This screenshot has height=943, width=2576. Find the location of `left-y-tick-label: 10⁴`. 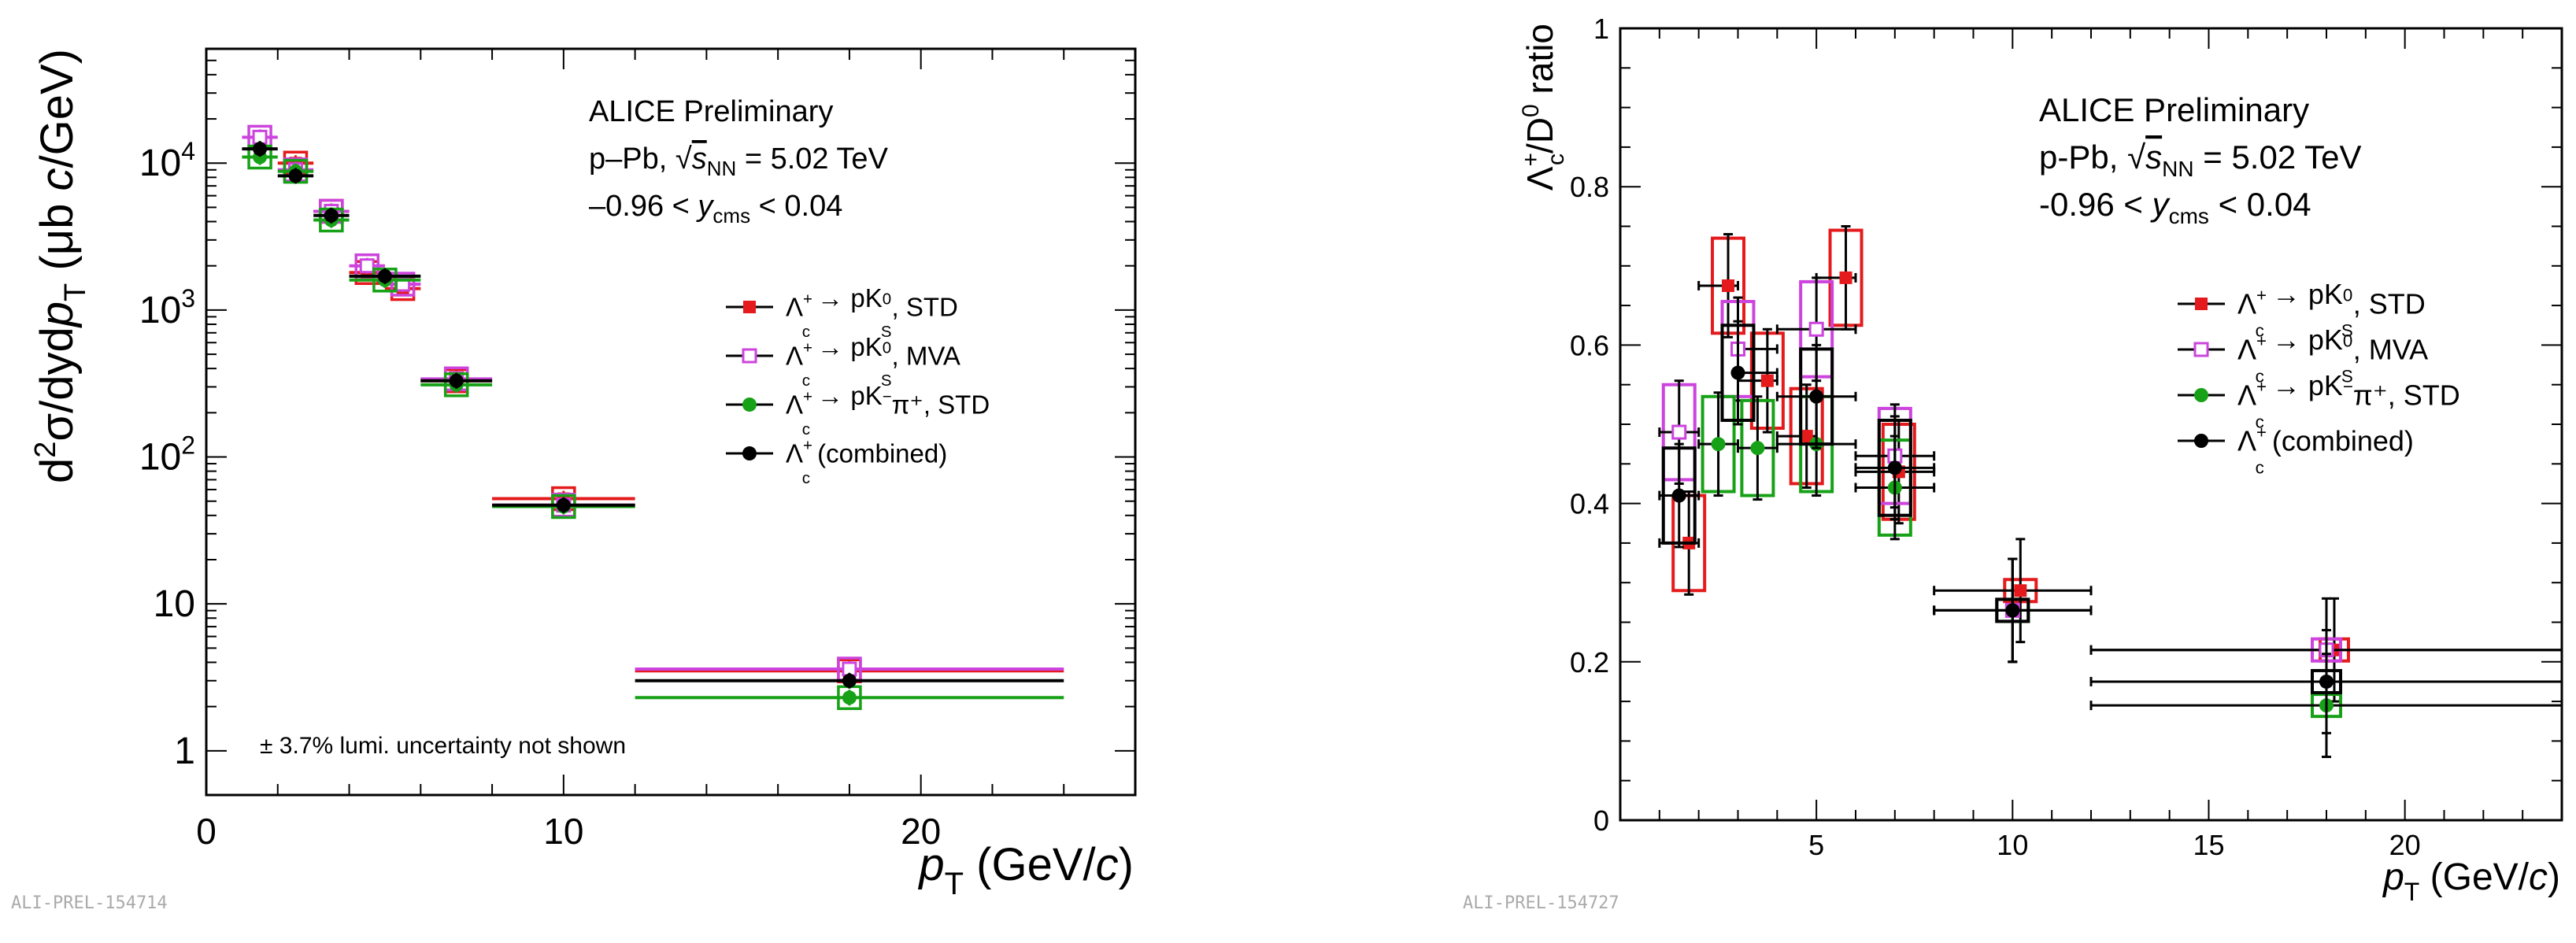

left-y-tick-label: 10⁴ is located at coordinates (167, 160).